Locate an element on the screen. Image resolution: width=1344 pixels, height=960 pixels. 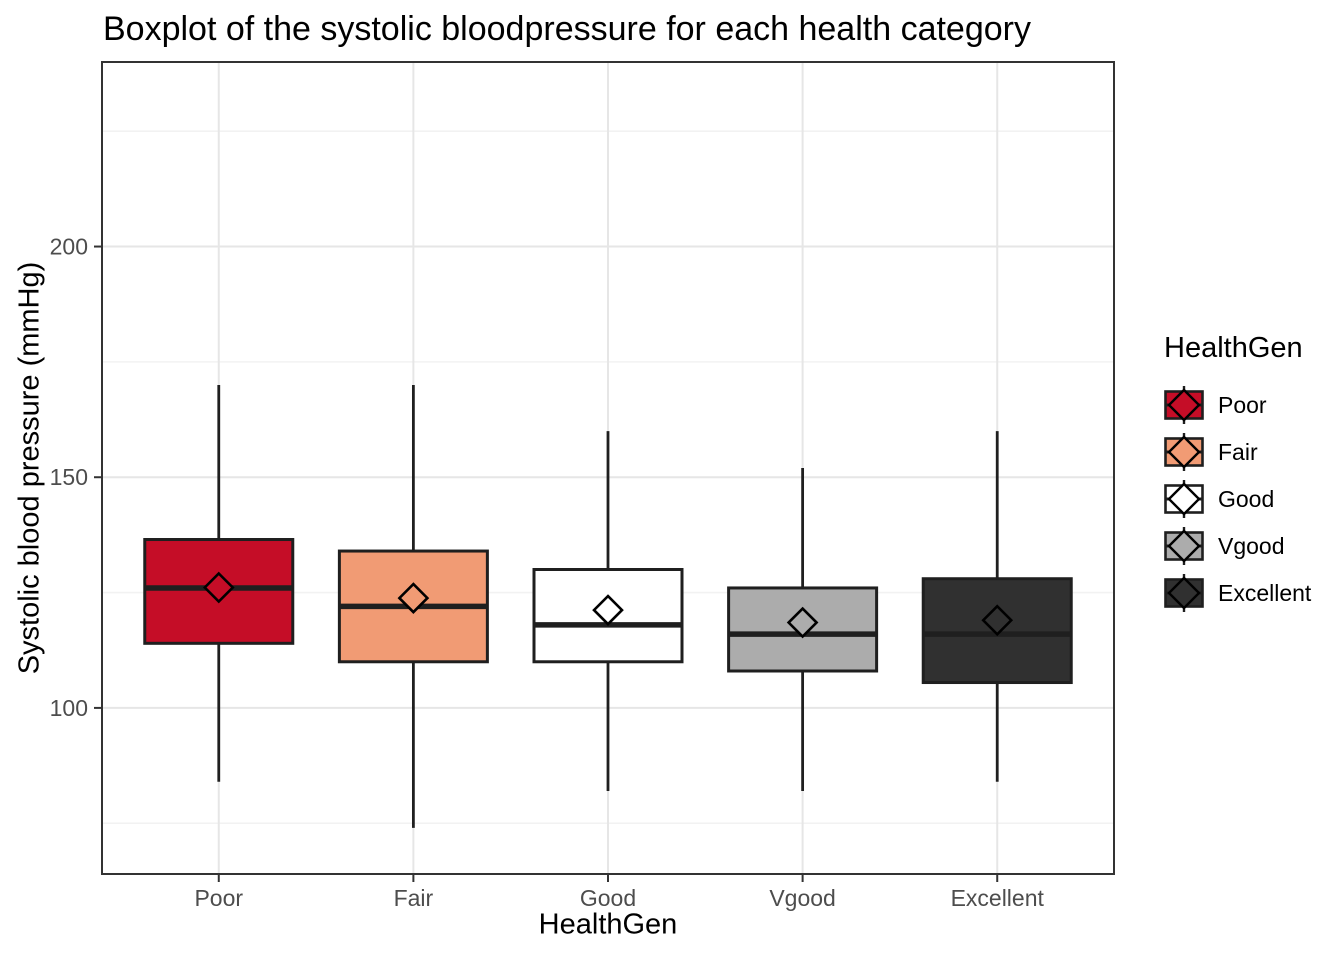
legend-item-excellent: Excellent is located at coordinates (1252, 593).